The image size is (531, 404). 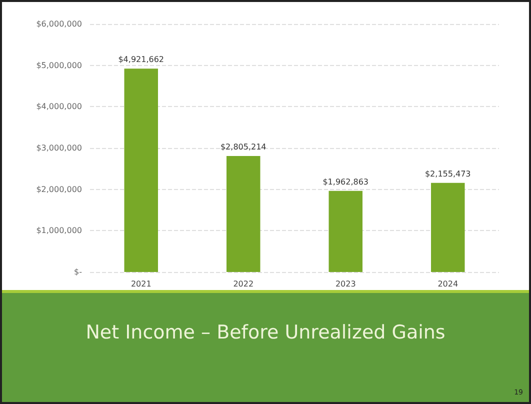 I want to click on x-tick-label: 2021, so click(x=141, y=284).